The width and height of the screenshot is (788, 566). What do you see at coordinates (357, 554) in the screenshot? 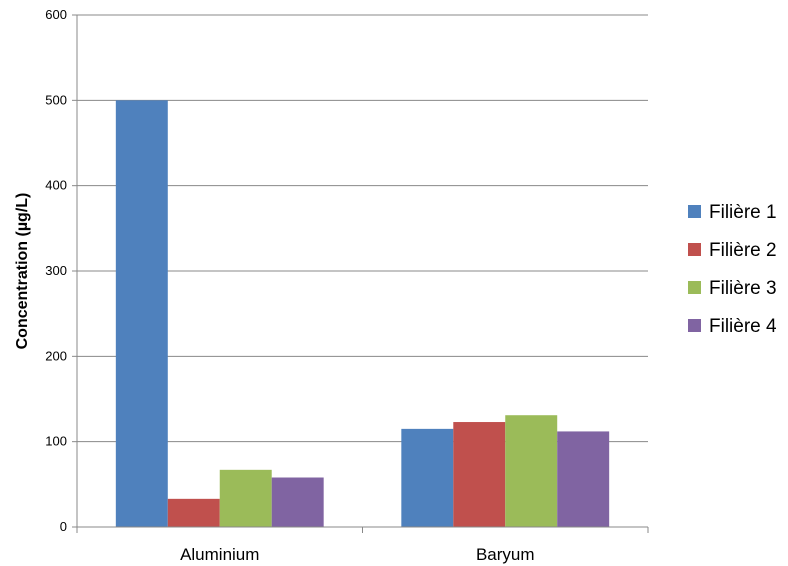
I see `x-axis-categories: Aluminium Baryum` at bounding box center [357, 554].